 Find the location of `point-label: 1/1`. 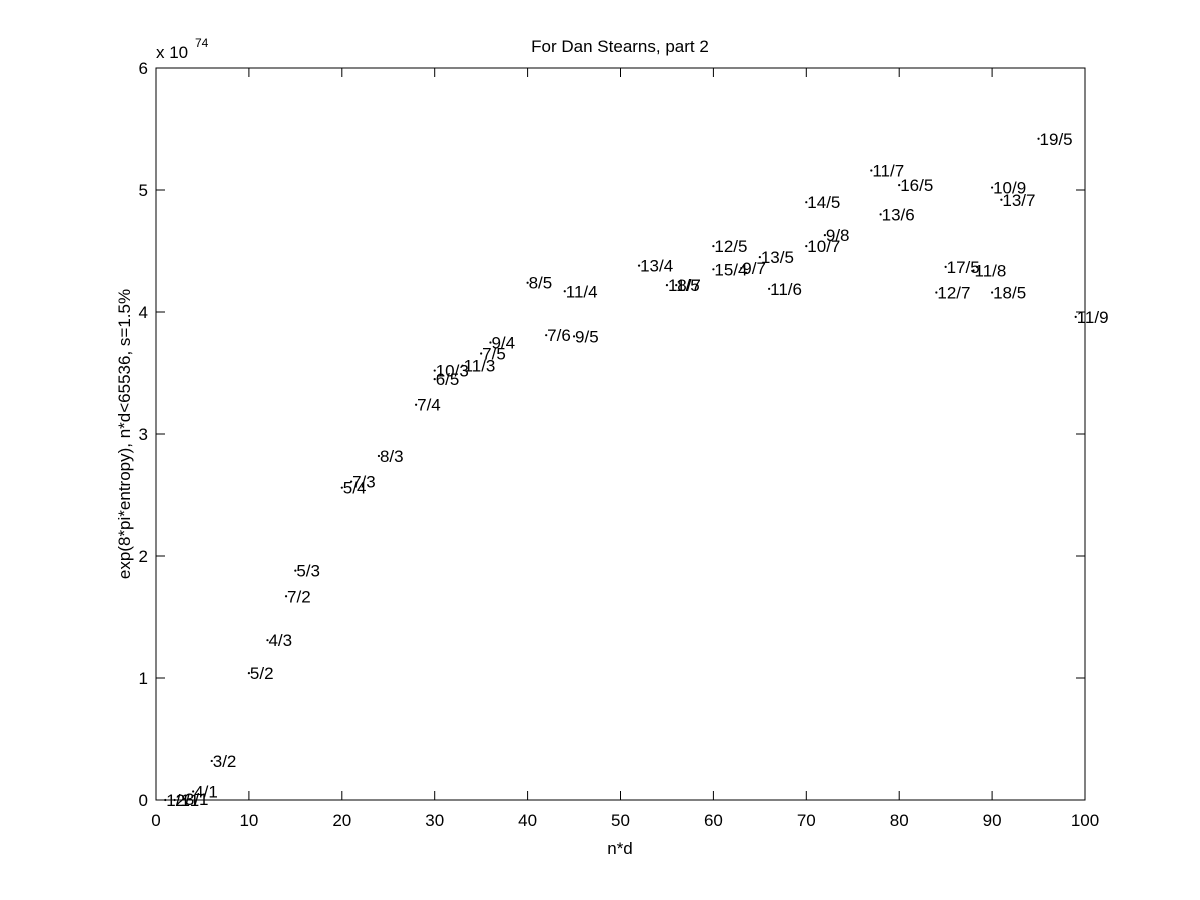

point-label: 1/1 is located at coordinates (178, 800).